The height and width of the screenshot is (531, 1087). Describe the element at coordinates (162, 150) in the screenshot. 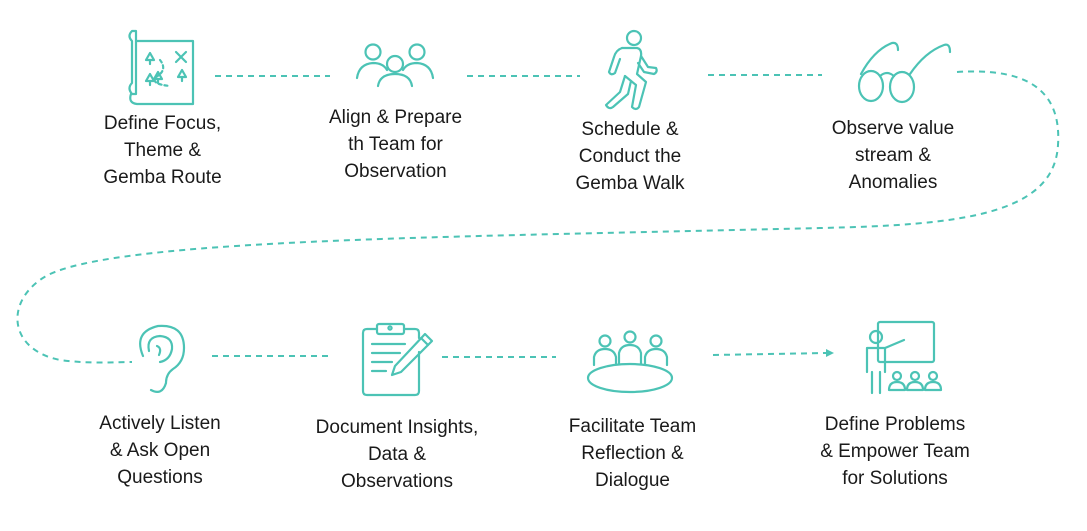

I see `step-1-label: Define Focus, Theme & Gemba Route` at that location.